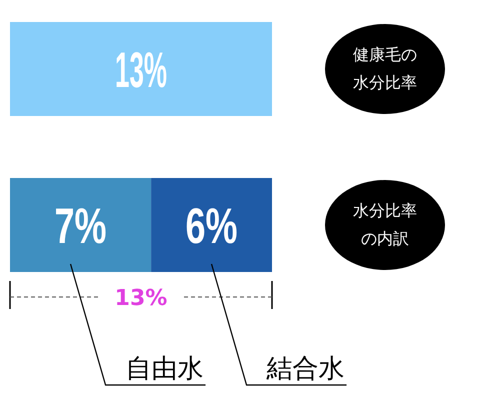 The height and width of the screenshot is (400, 500). What do you see at coordinates (165, 369) in the screenshot?
I see `text: 自由水` at bounding box center [165, 369].